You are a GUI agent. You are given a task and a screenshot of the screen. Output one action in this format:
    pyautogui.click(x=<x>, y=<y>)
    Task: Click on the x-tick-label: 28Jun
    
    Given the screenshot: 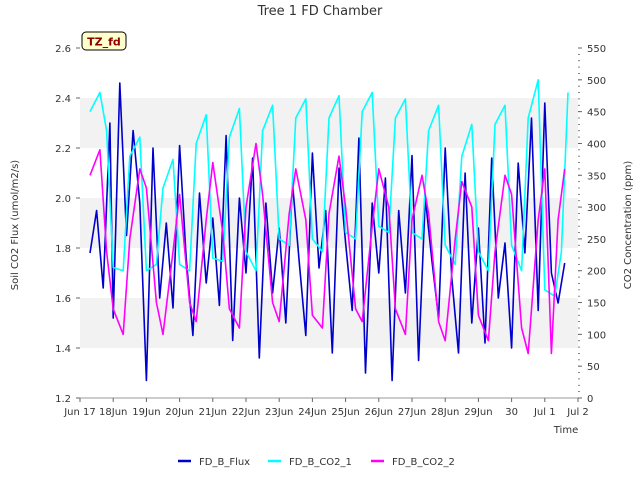 What is the action you would take?
    pyautogui.click(x=445, y=412)
    